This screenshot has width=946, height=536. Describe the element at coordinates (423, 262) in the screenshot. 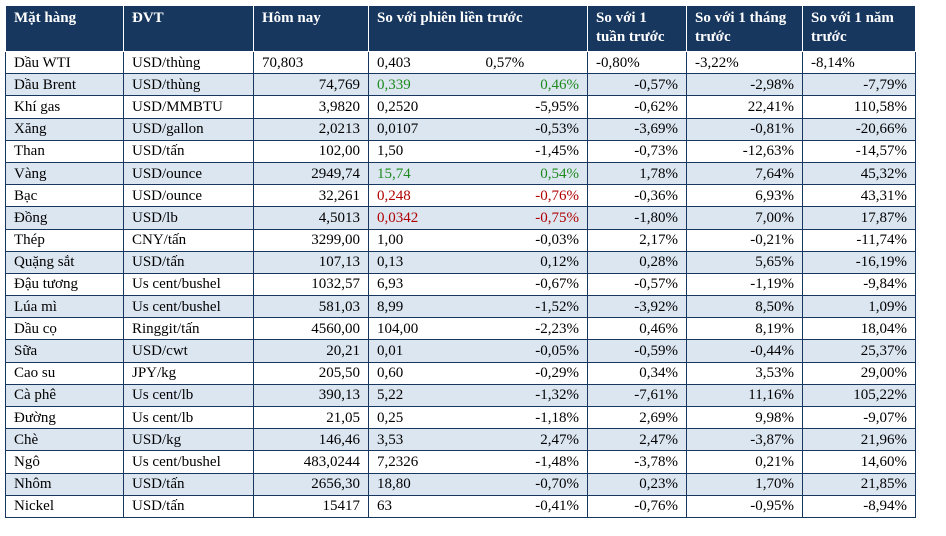

I see `table-cell: 0,13` at that location.